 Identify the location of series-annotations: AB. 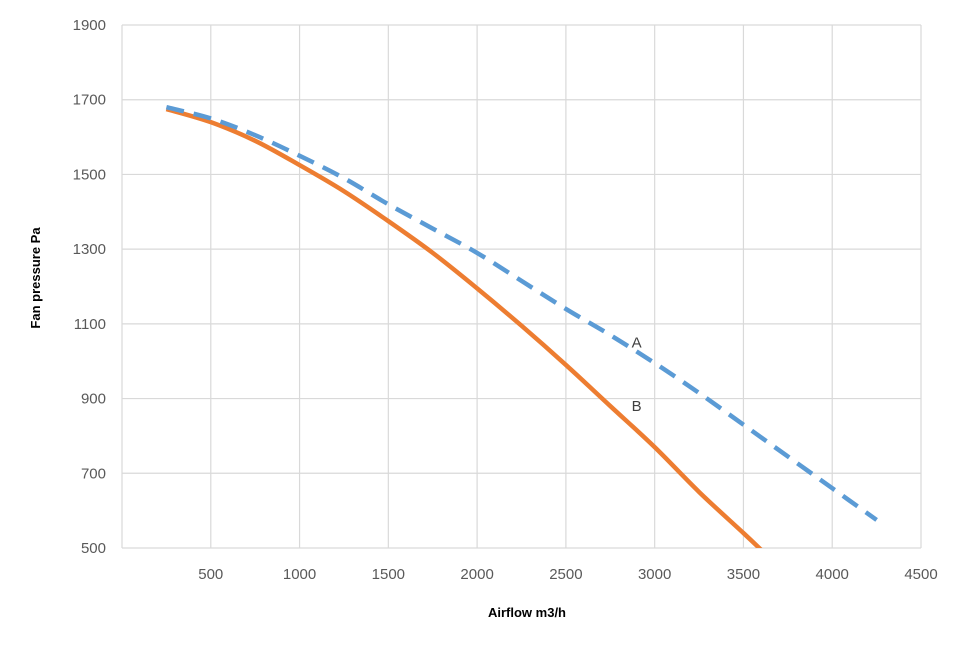
(637, 375).